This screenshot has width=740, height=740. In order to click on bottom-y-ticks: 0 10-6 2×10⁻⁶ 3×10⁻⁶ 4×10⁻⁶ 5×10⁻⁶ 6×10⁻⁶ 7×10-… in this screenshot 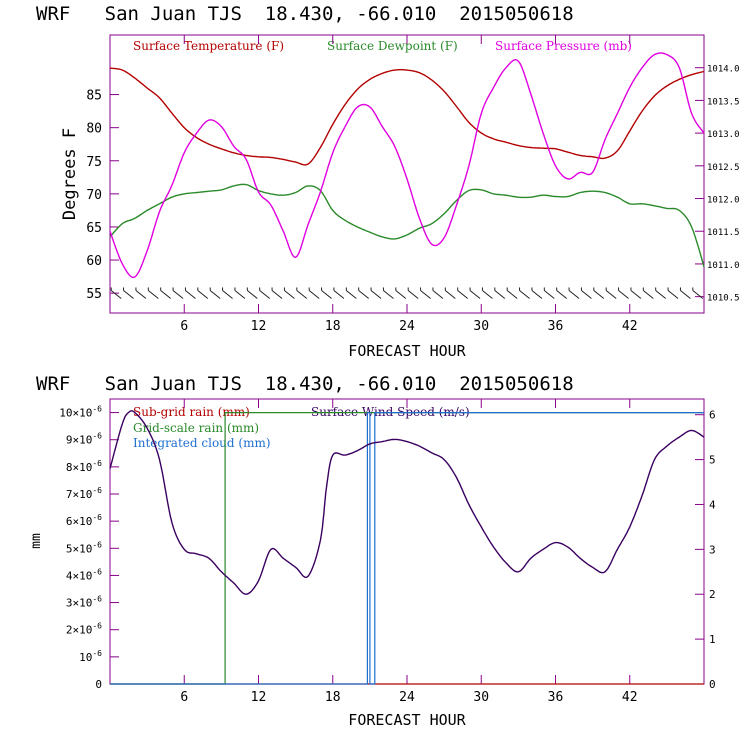, I will do `click(89, 548)`.